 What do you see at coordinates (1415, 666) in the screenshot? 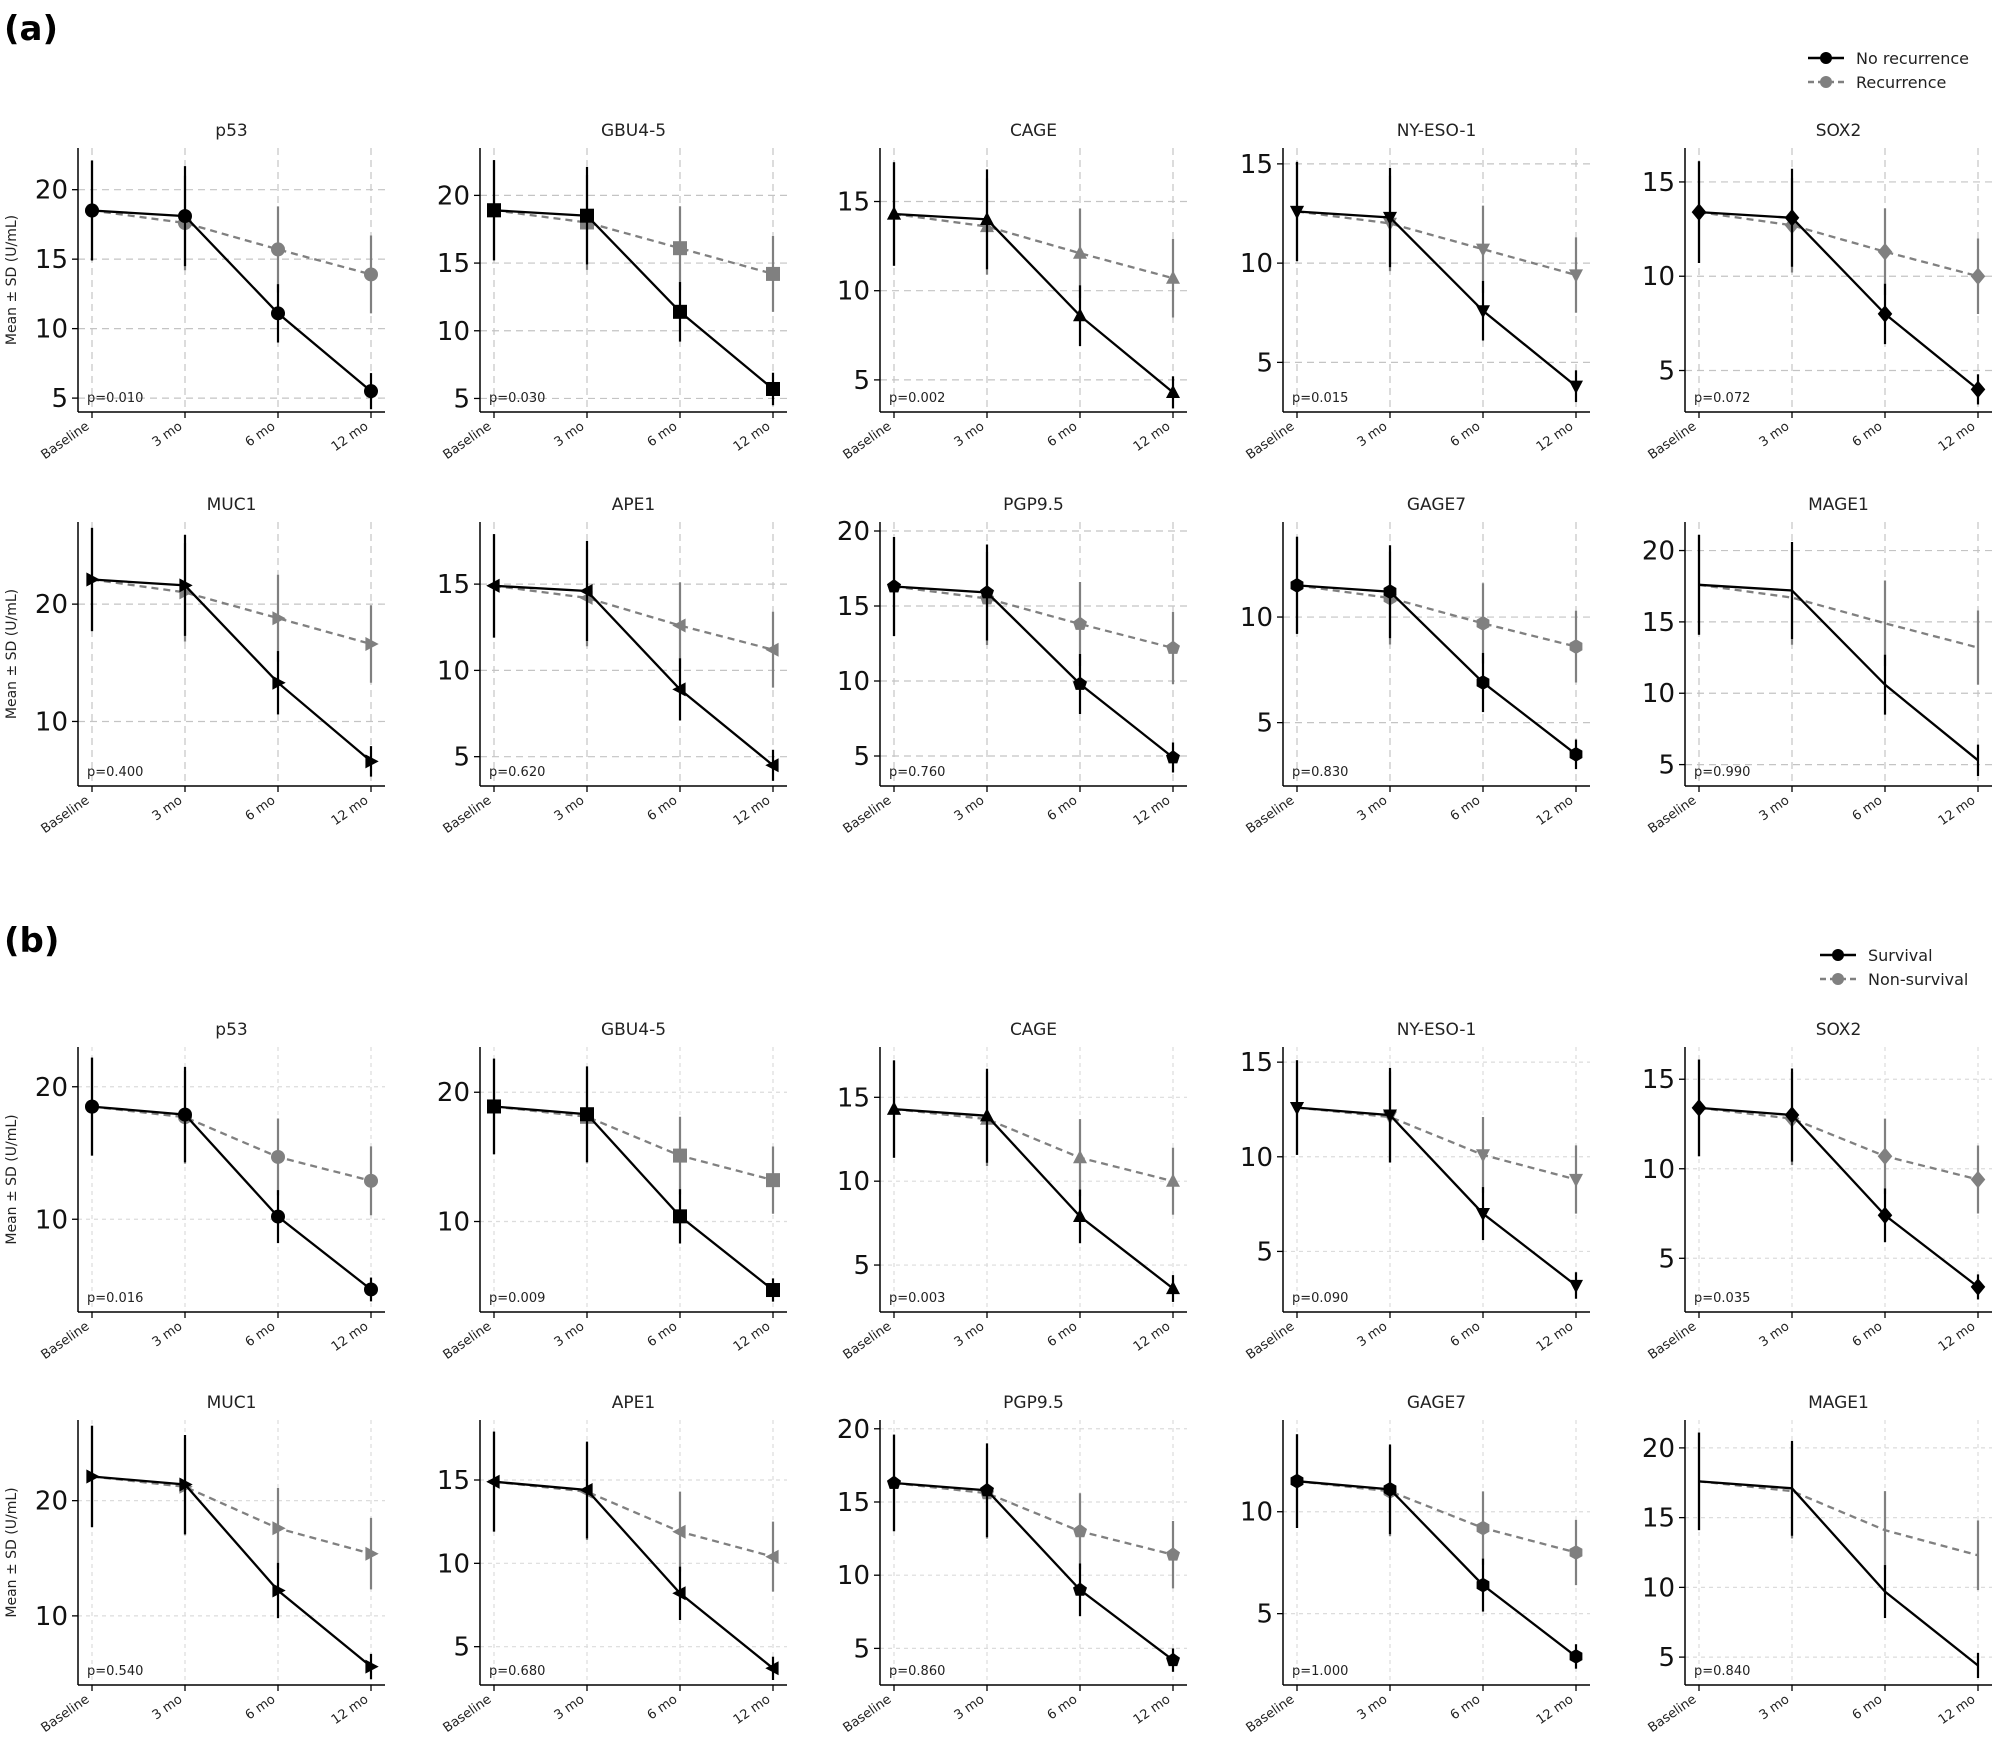
I see `subplot-gage7: 5 10 Baseline 3 mo 6 mo 12 mo GAGE7 p=0.830` at bounding box center [1415, 666].